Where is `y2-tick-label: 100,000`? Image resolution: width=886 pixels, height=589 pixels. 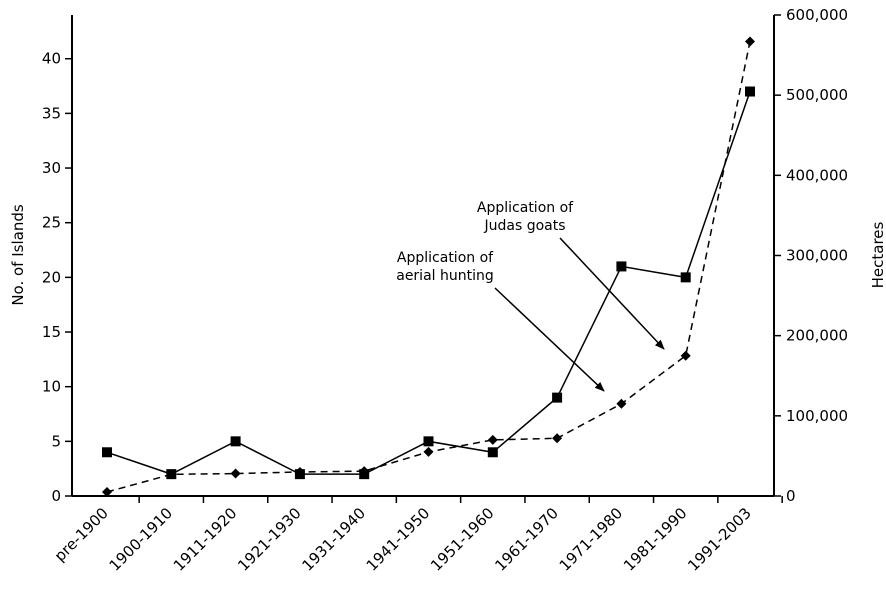
y2-tick-label: 100,000 is located at coordinates (817, 416).